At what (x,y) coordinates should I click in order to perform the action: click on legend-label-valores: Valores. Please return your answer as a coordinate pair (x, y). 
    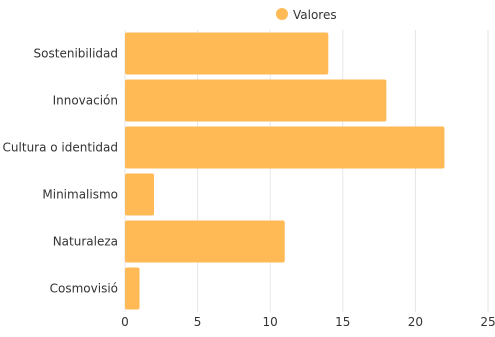
    Looking at the image, I should click on (315, 15).